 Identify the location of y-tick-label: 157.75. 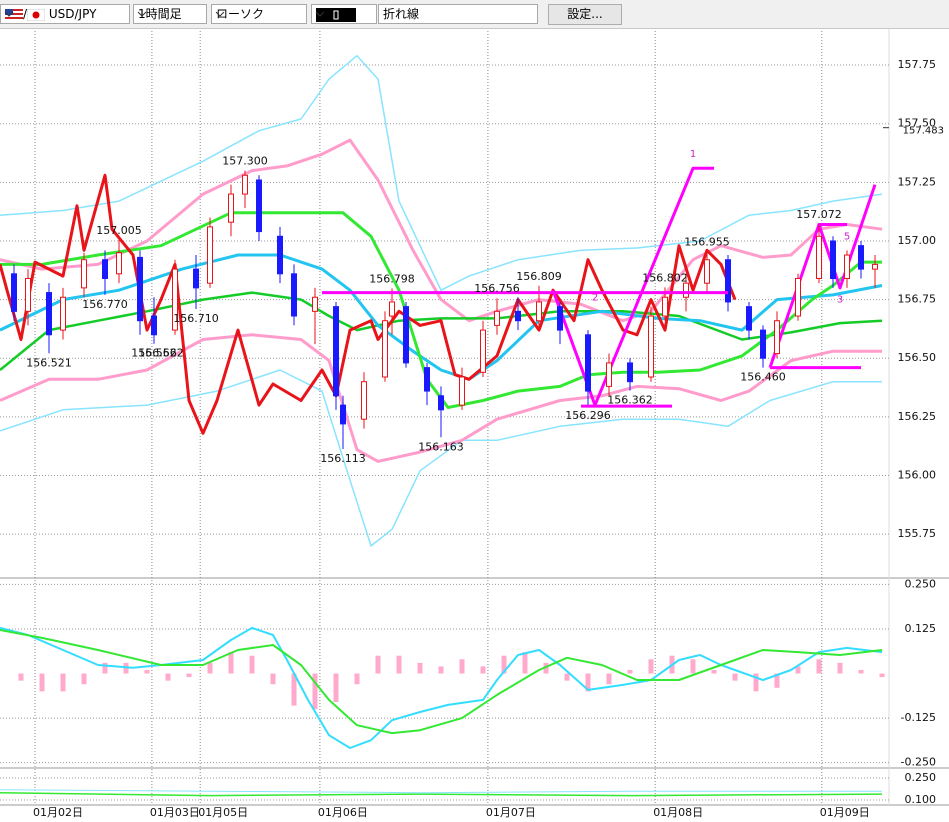
(917, 64).